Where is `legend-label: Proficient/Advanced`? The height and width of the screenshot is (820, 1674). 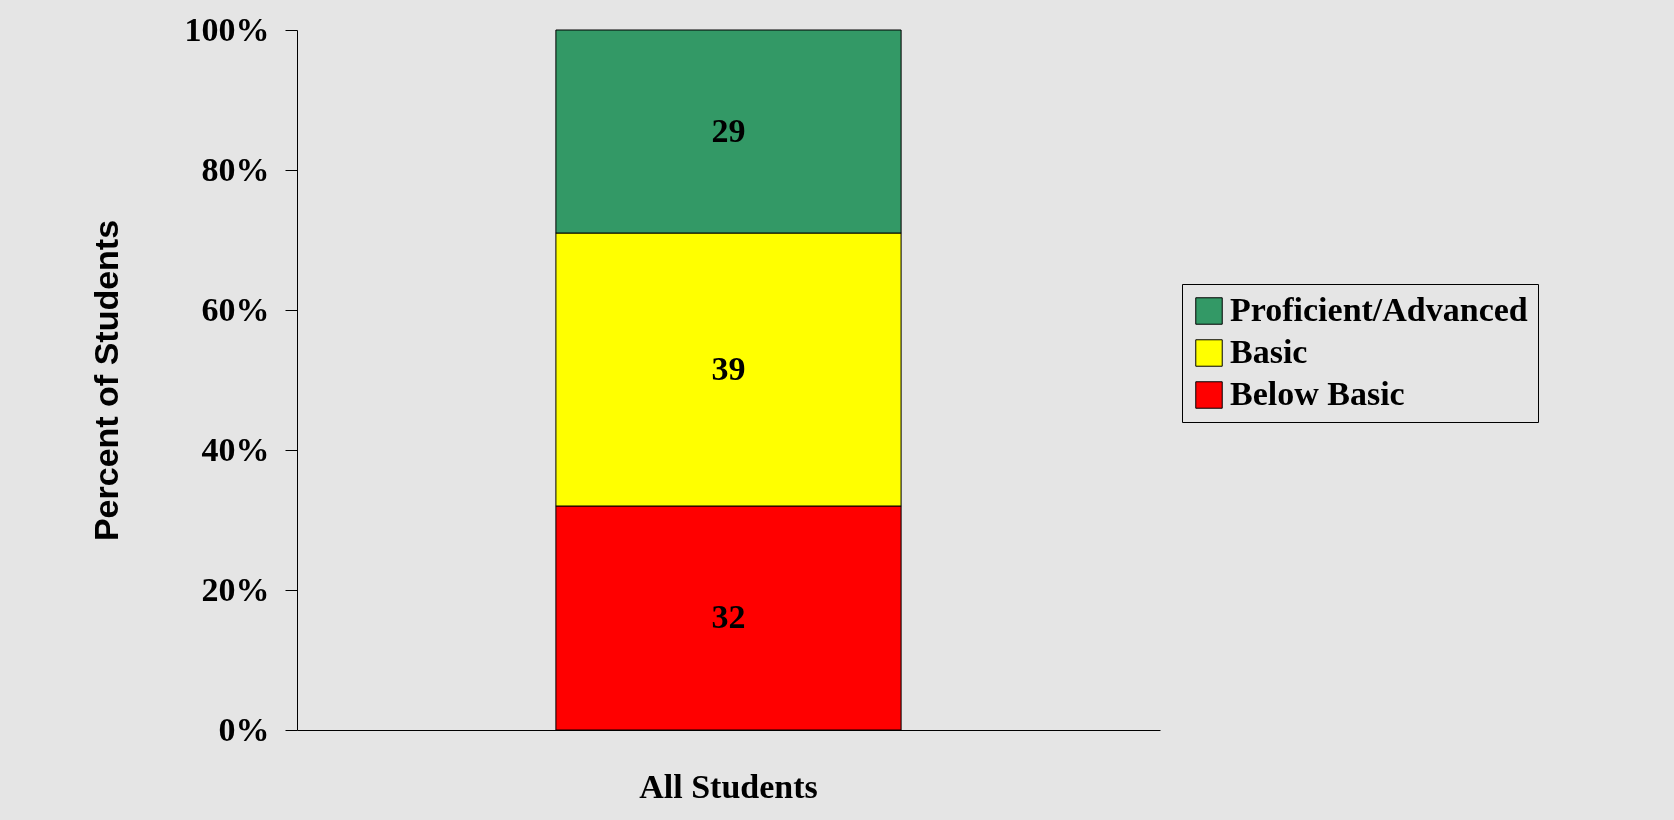 legend-label: Proficient/Advanced is located at coordinates (1379, 309).